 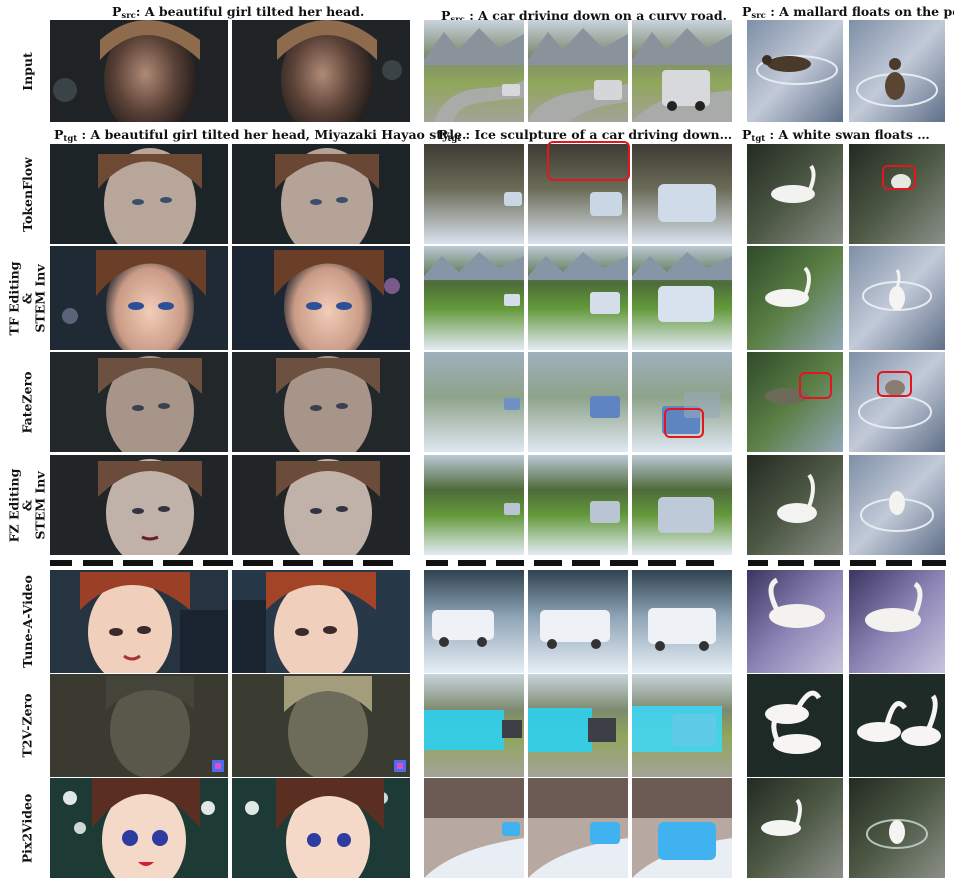 I want to click on highlight-box-fatezero-car, so click(x=684, y=423).